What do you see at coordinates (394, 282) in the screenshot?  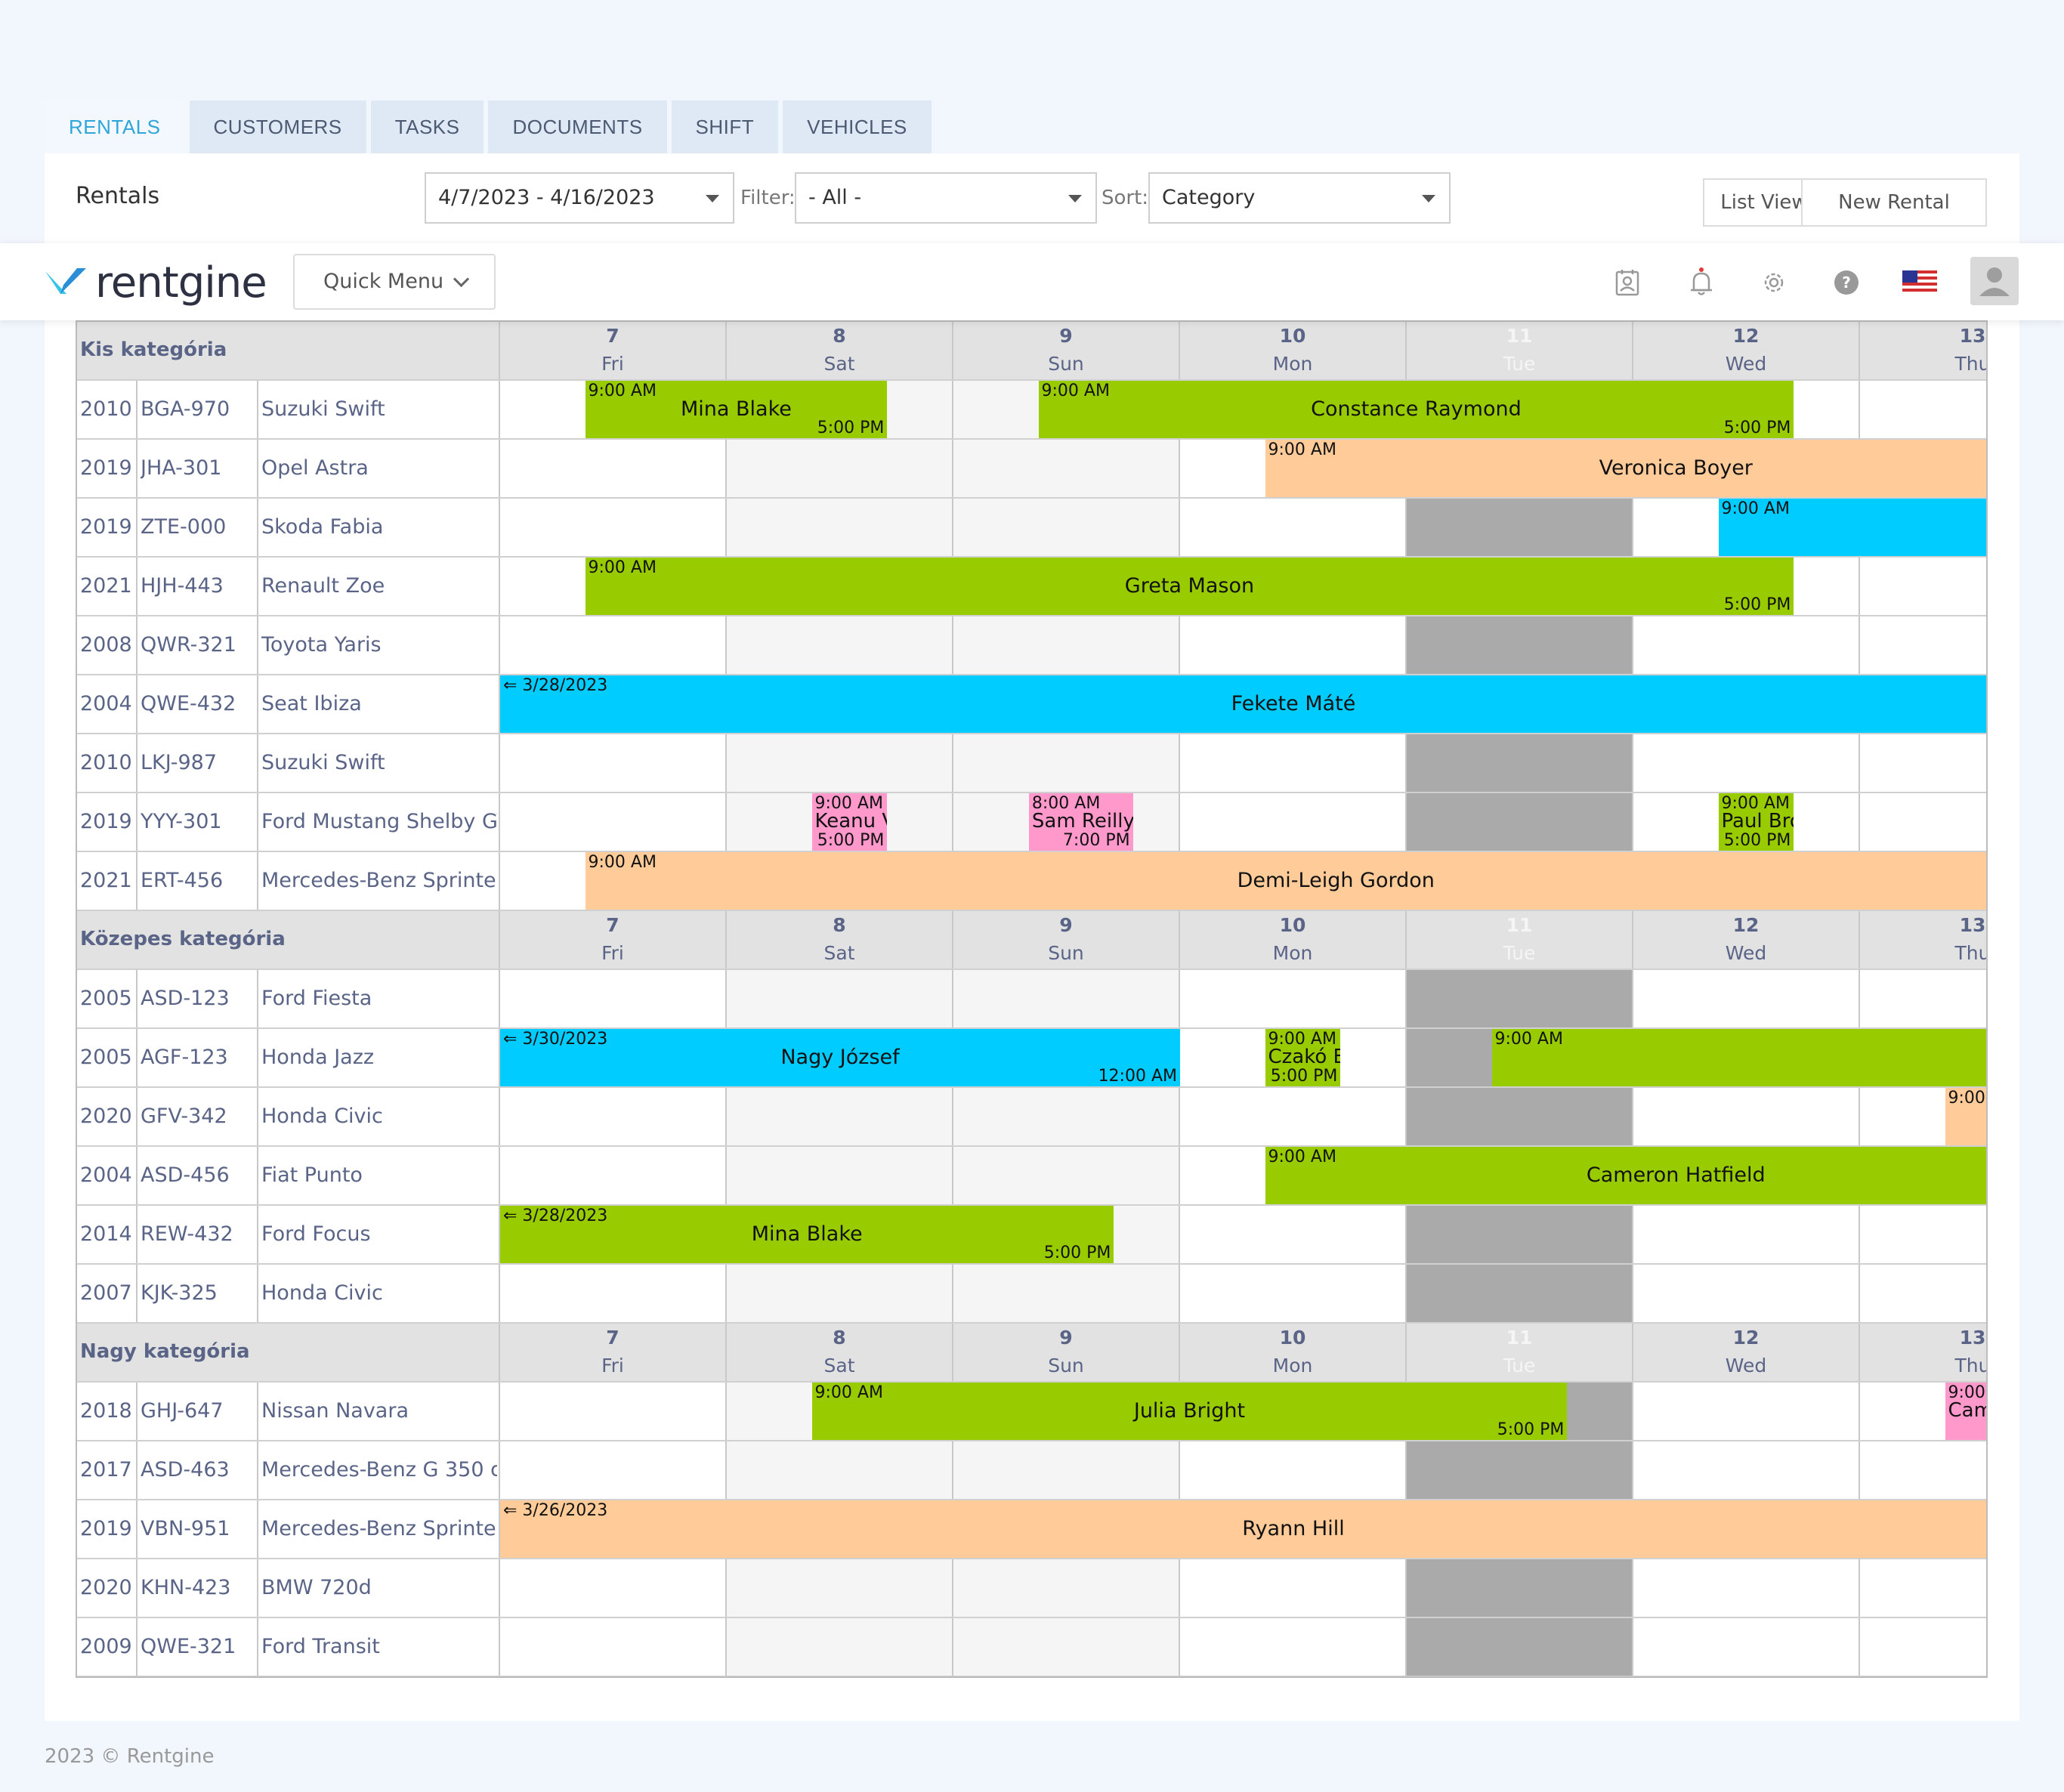 I see `quick-menu-button: Quick Menu` at bounding box center [394, 282].